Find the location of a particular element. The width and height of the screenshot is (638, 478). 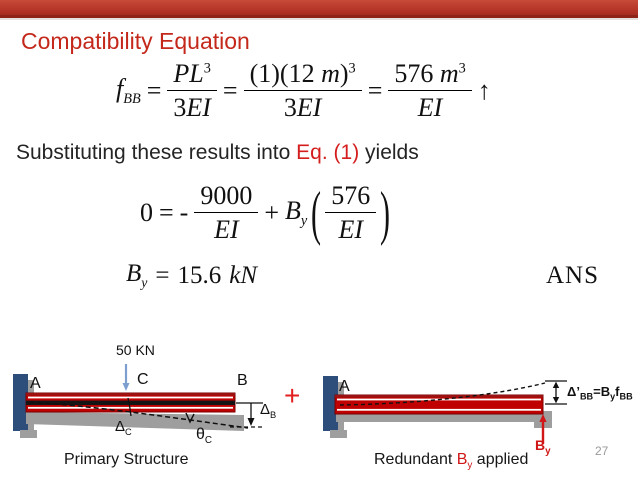

load-arrow is located at coordinates (126, 377).